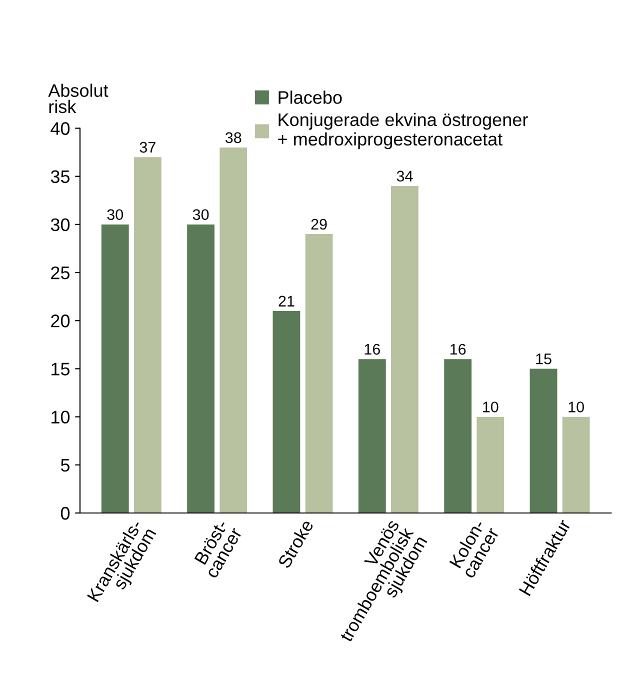 Image resolution: width=640 pixels, height=675 pixels. What do you see at coordinates (61, 417) in the screenshot?
I see `y-tick-label: 10` at bounding box center [61, 417].